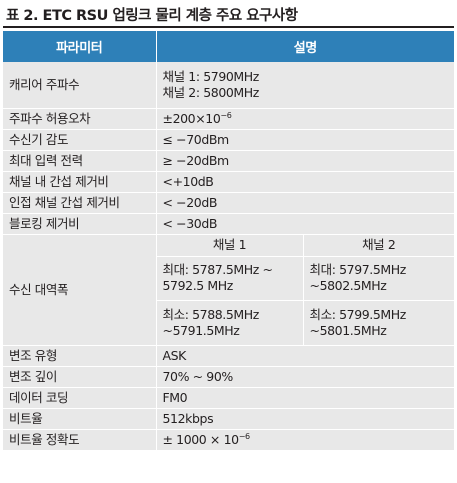 The height and width of the screenshot is (483, 457). What do you see at coordinates (305, 356) in the screenshot?
I see `row-value: ASK` at bounding box center [305, 356].